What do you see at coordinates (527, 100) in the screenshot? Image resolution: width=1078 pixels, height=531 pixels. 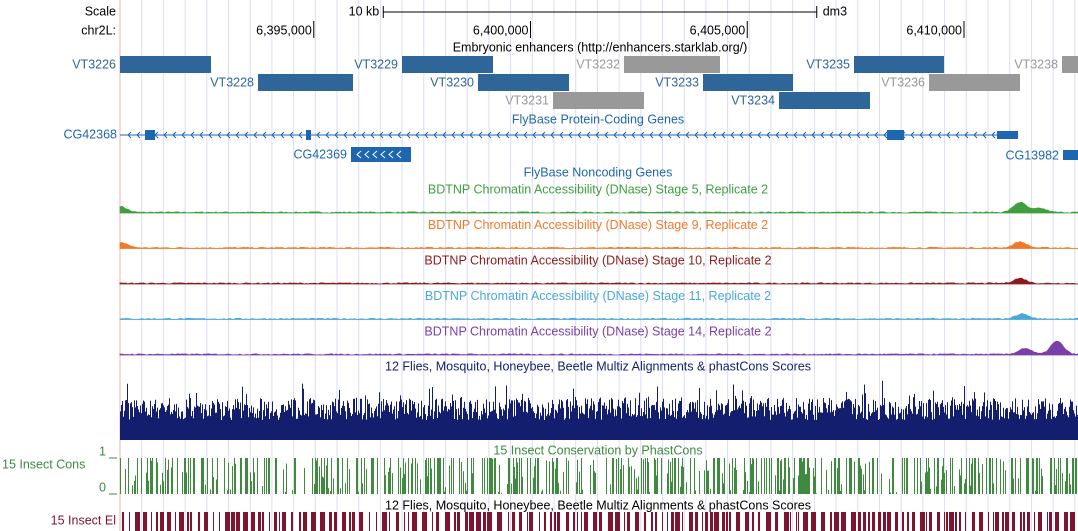 I see `enhancer-label: VT3231` at bounding box center [527, 100].